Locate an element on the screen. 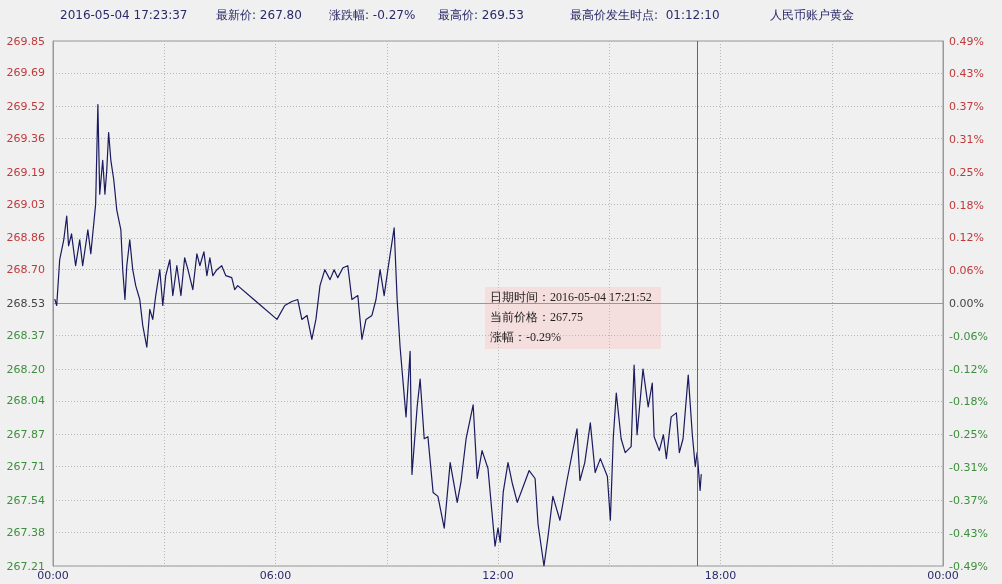 This screenshot has height=584, width=1002. y-tick-label: 269.36 is located at coordinates (25, 138).